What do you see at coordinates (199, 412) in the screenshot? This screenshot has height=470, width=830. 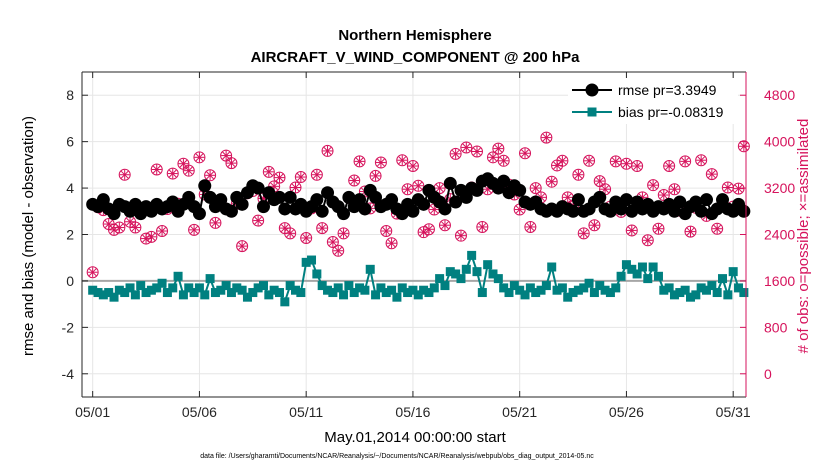 I see `x-tick-label: 05/06` at bounding box center [199, 412].